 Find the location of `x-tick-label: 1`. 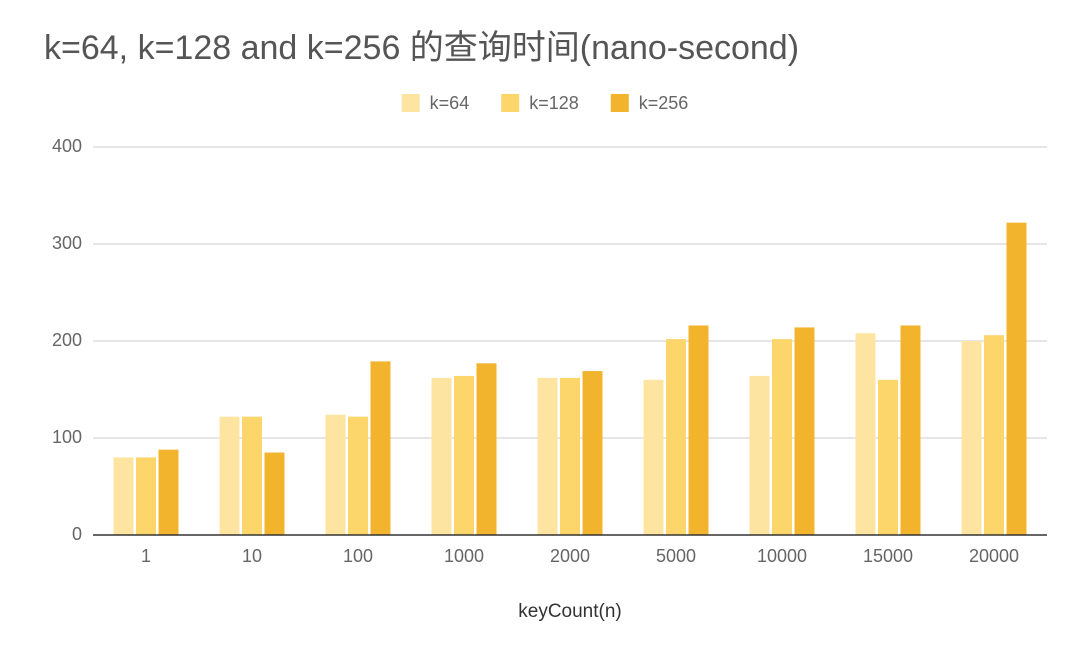

x-tick-label: 1 is located at coordinates (146, 556).